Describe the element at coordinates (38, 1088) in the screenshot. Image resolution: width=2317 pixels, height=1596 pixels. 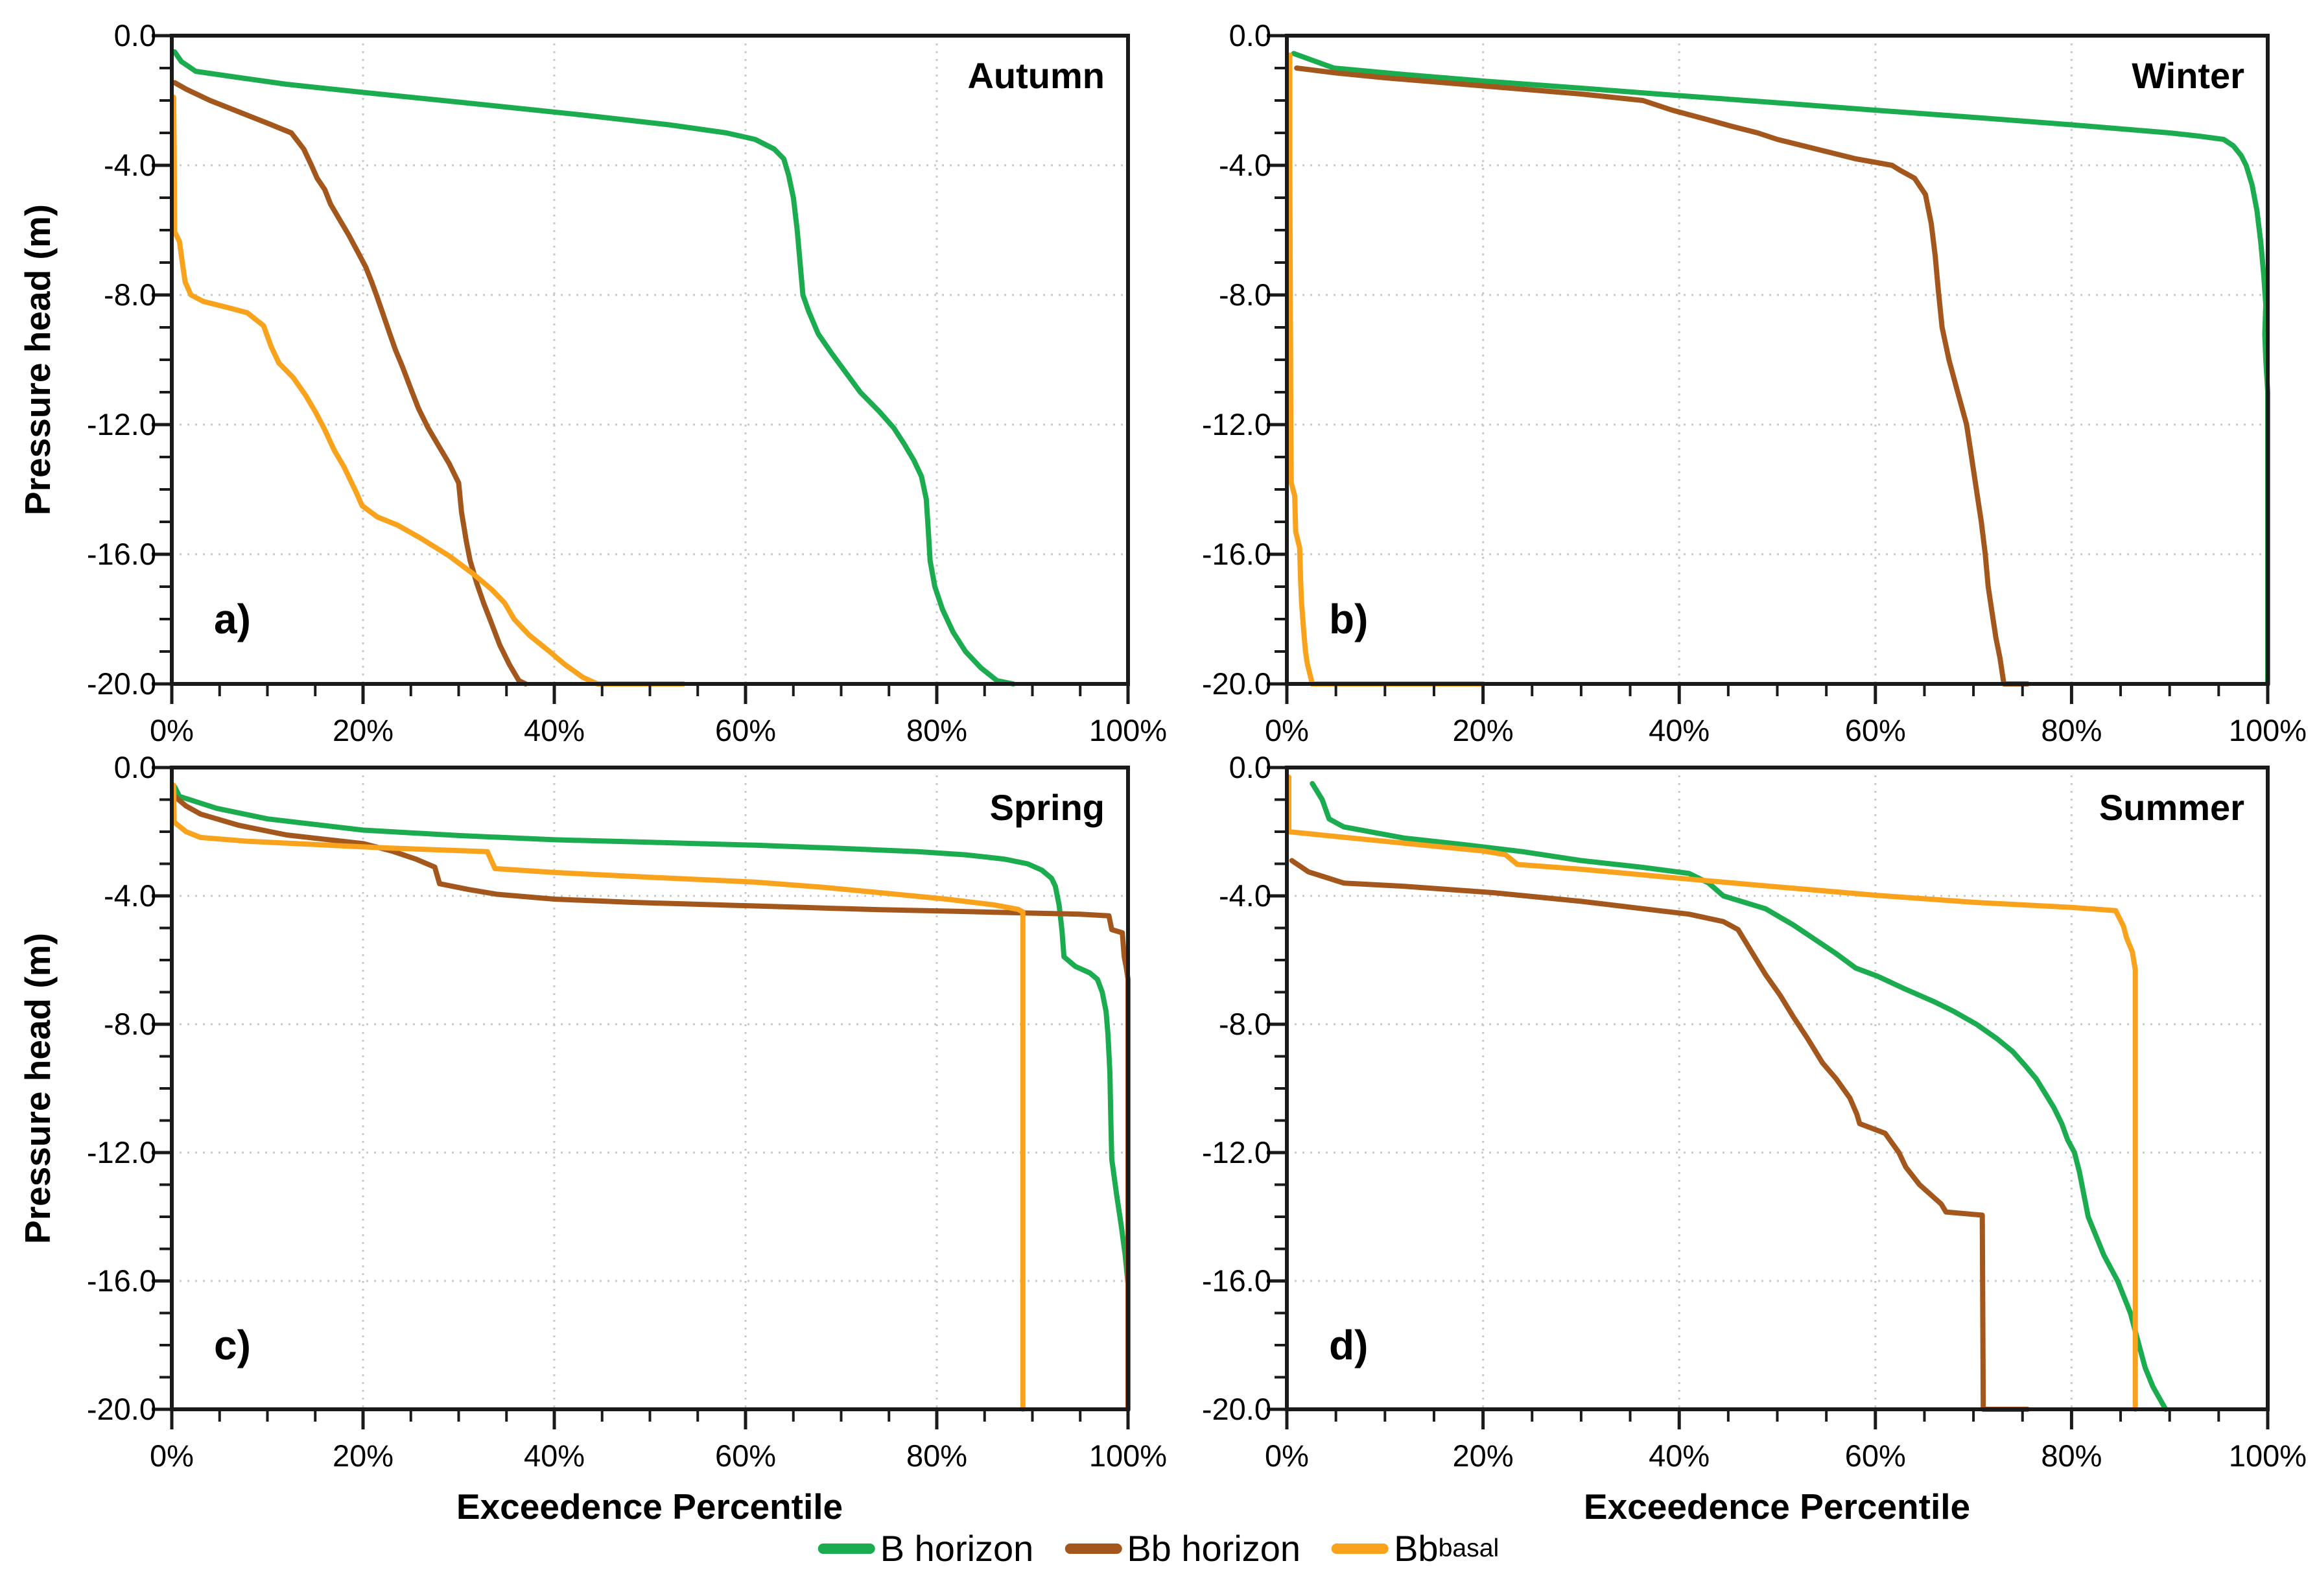
I see `y-axis-label-bottom-row: Pressure head (m)` at that location.